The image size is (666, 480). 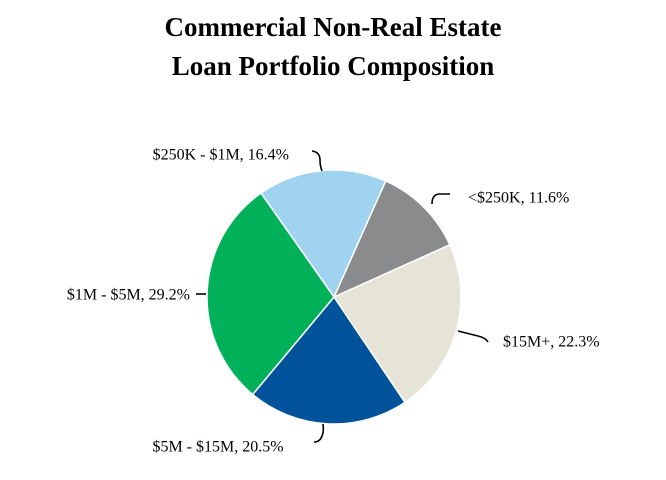 I want to click on chart-title: Commercial Non-Real Estate, so click(x=333, y=27).